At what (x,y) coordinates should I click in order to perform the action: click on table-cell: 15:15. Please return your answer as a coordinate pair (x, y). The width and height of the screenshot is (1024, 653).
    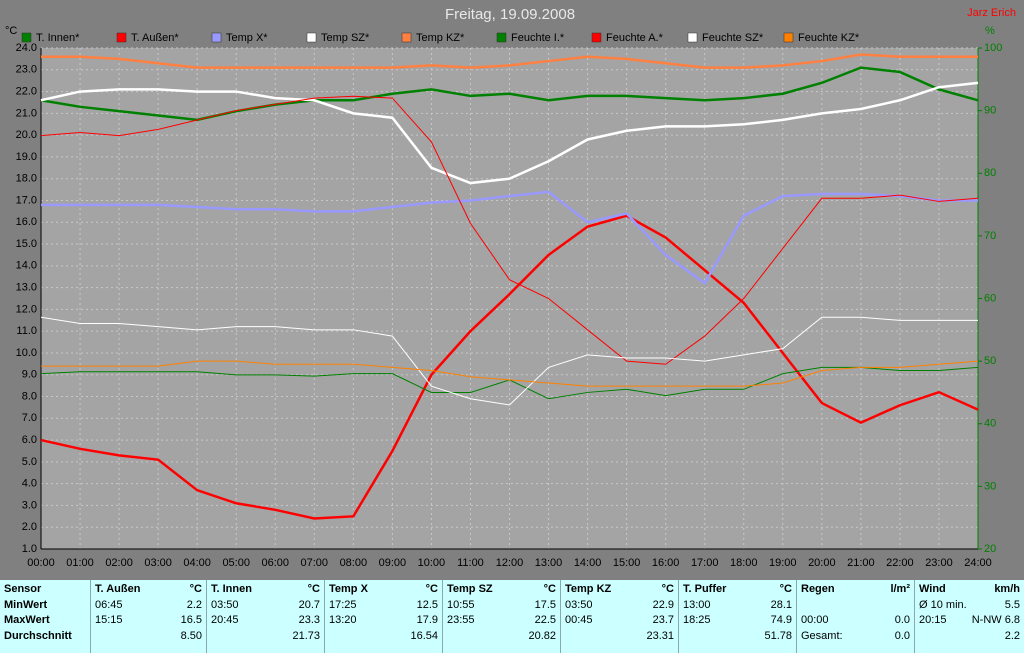
    Looking at the image, I should click on (109, 620).